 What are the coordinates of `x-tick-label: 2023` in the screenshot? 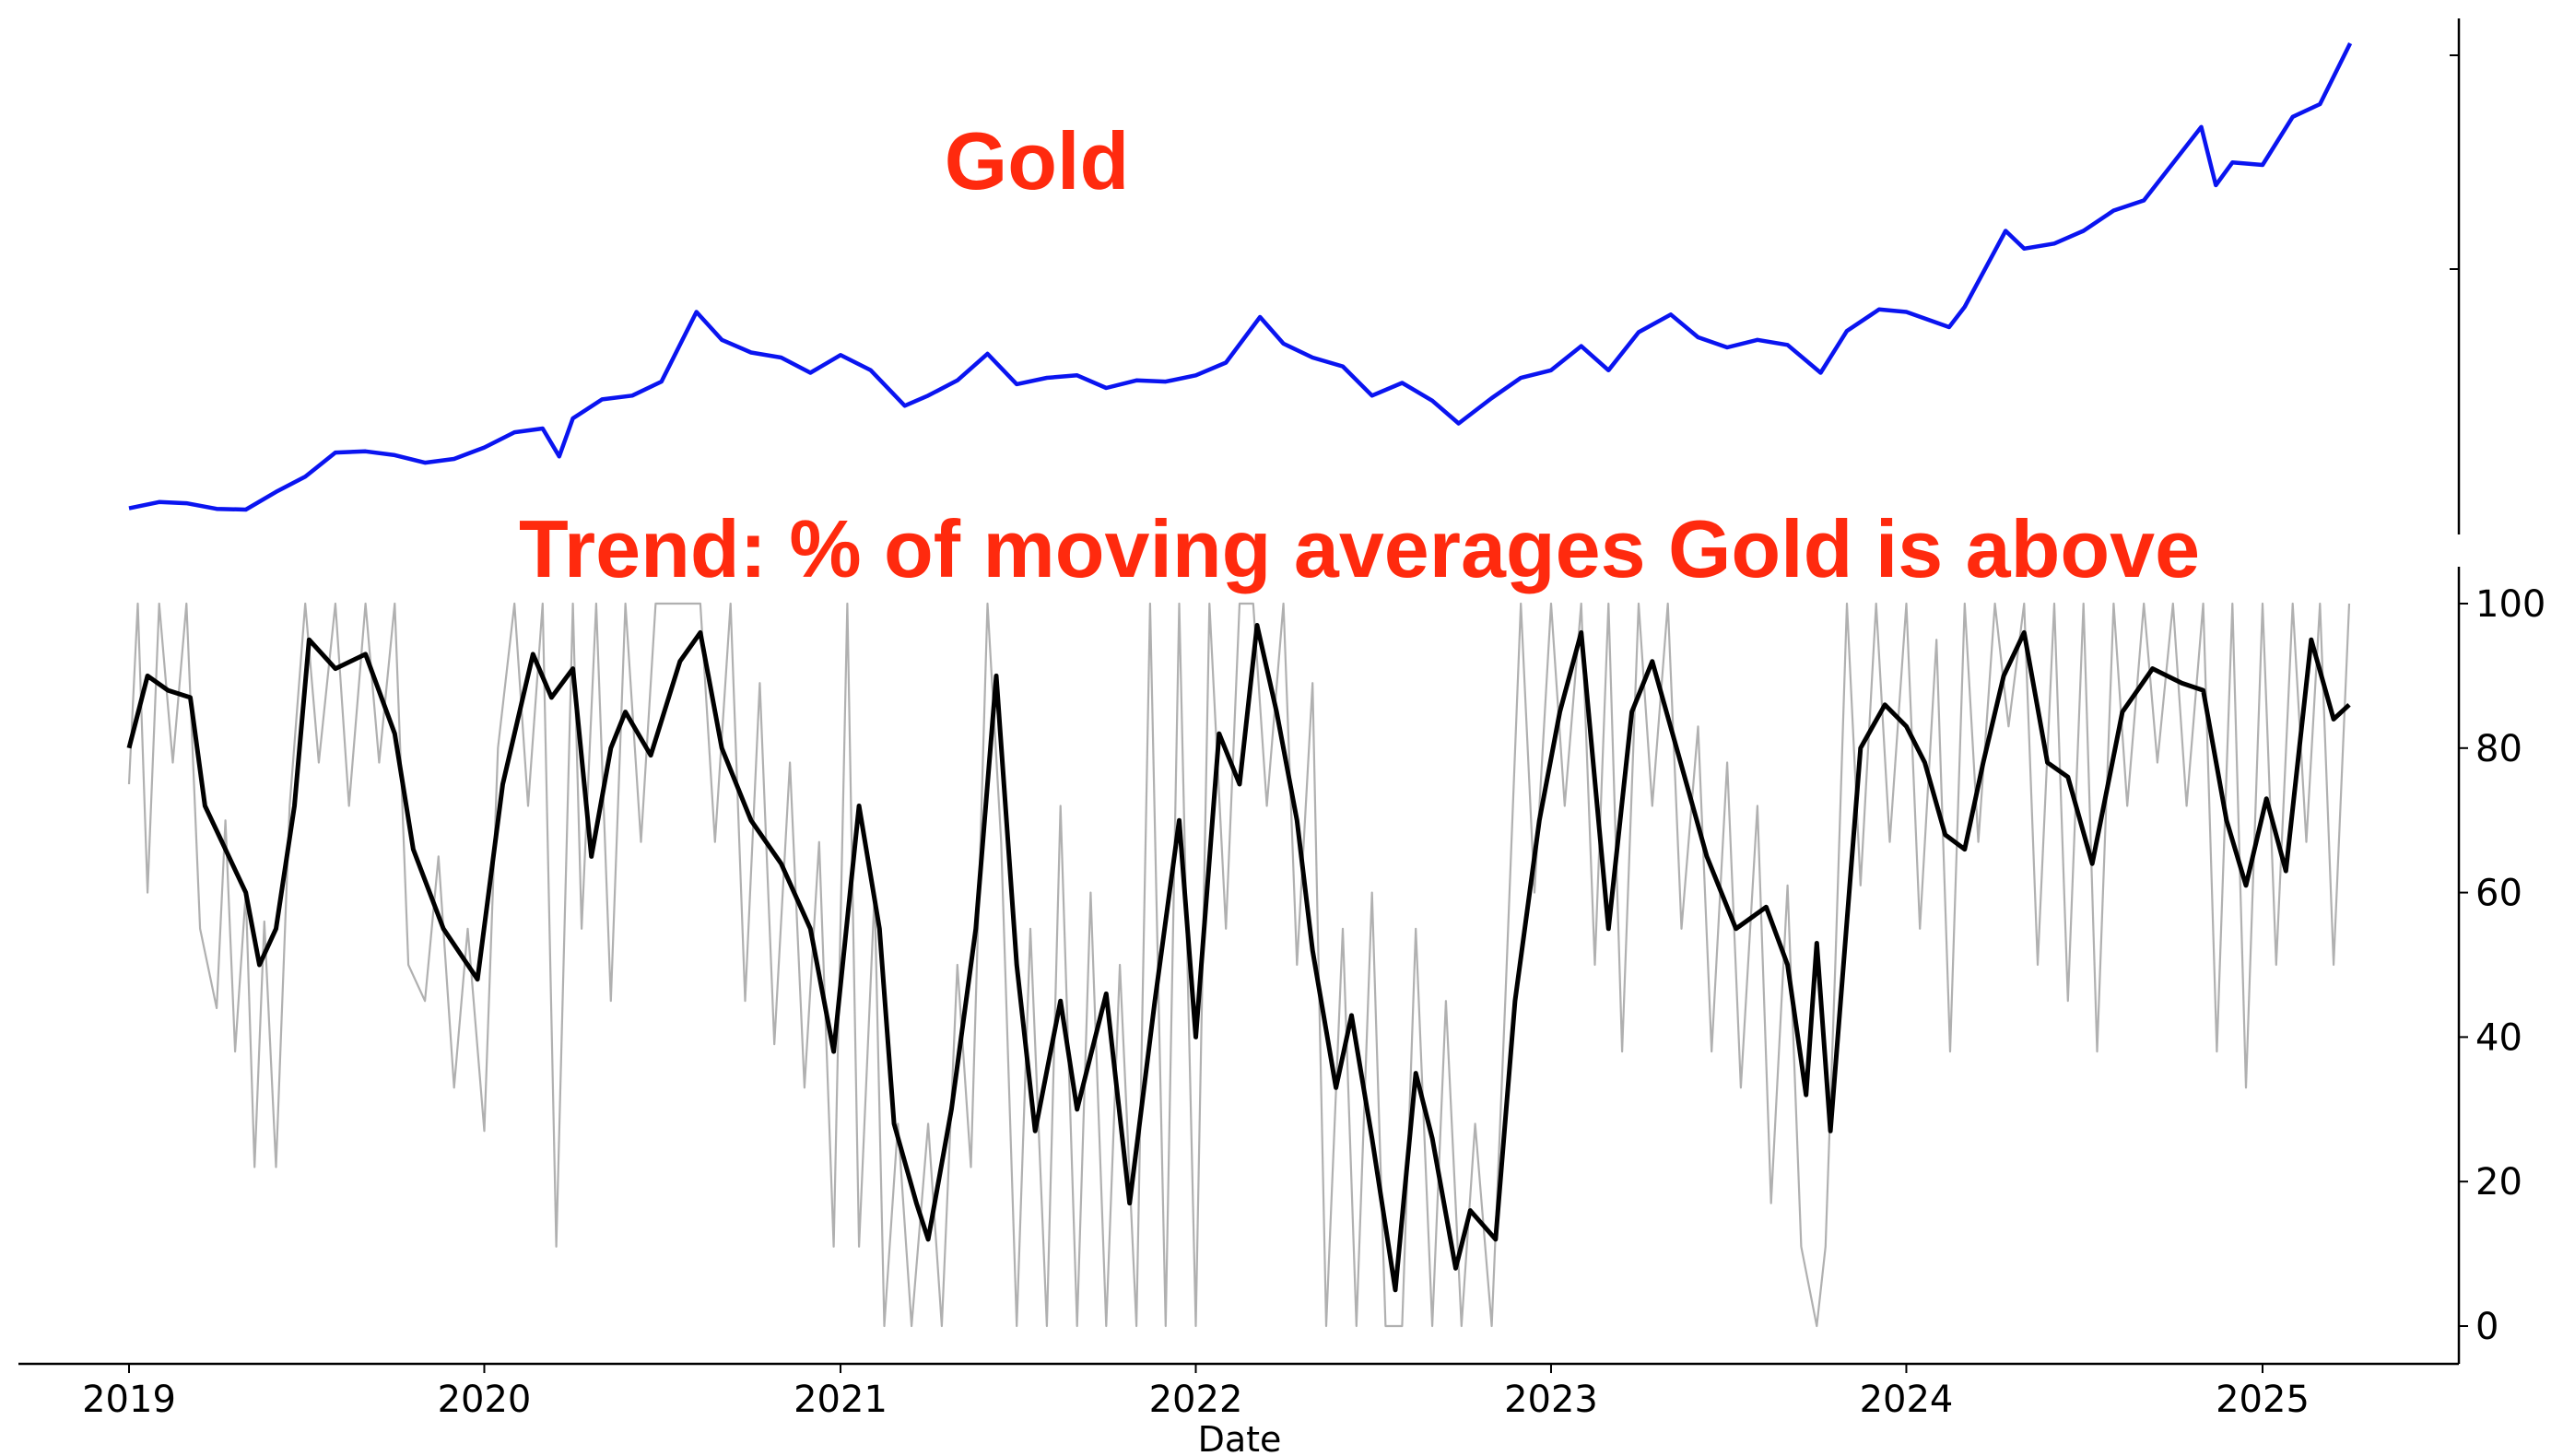 It's located at (1551, 1400).